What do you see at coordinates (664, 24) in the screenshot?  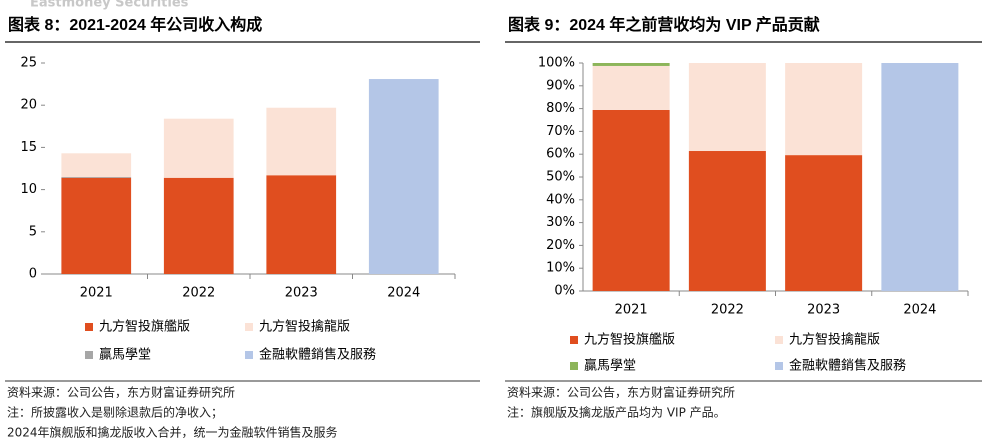 I see `chart-title: 图表 9：2024 年之前营收均为 VIP 产品贡献` at bounding box center [664, 24].